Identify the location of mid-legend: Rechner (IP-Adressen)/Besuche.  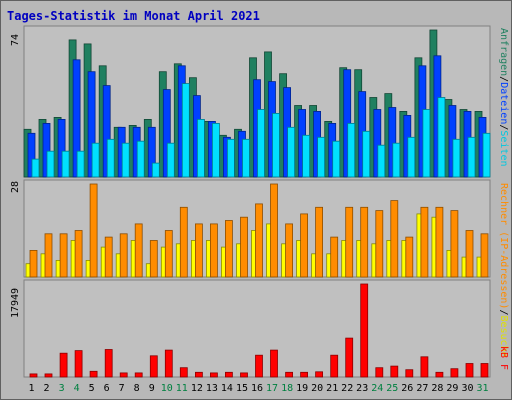
(503, 270).